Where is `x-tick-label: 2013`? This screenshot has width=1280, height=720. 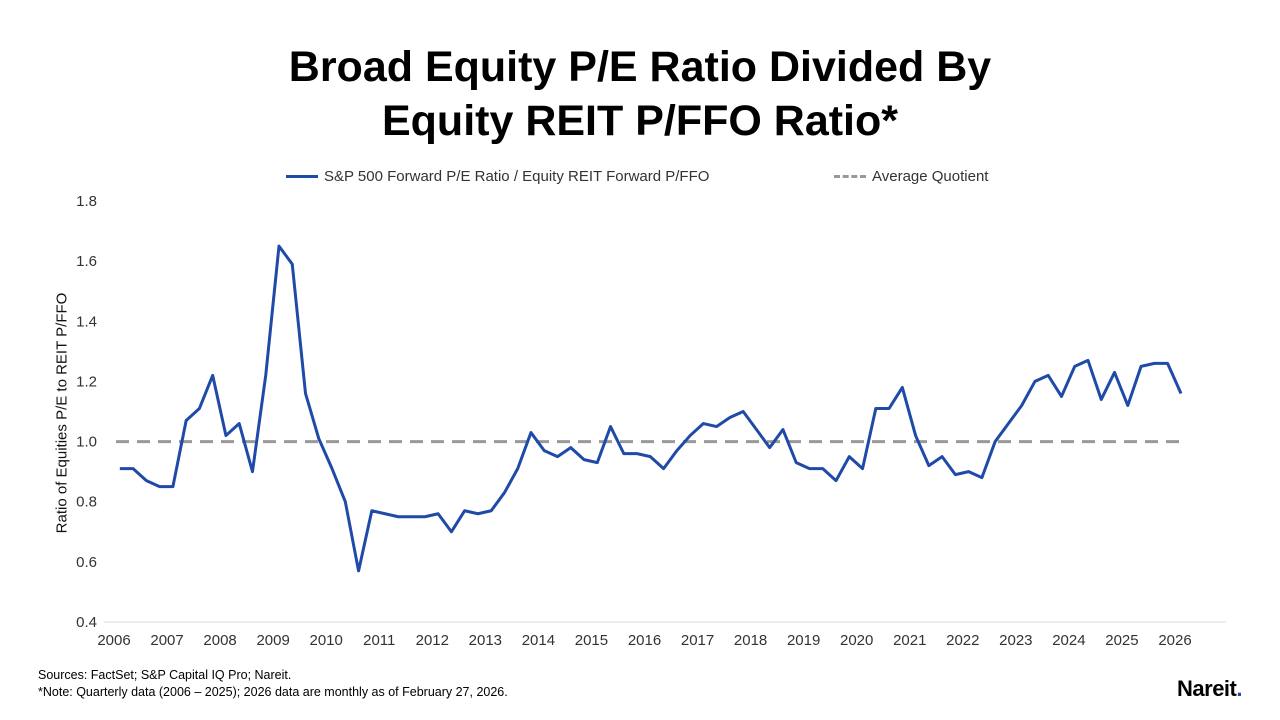
x-tick-label: 2013 is located at coordinates (485, 640).